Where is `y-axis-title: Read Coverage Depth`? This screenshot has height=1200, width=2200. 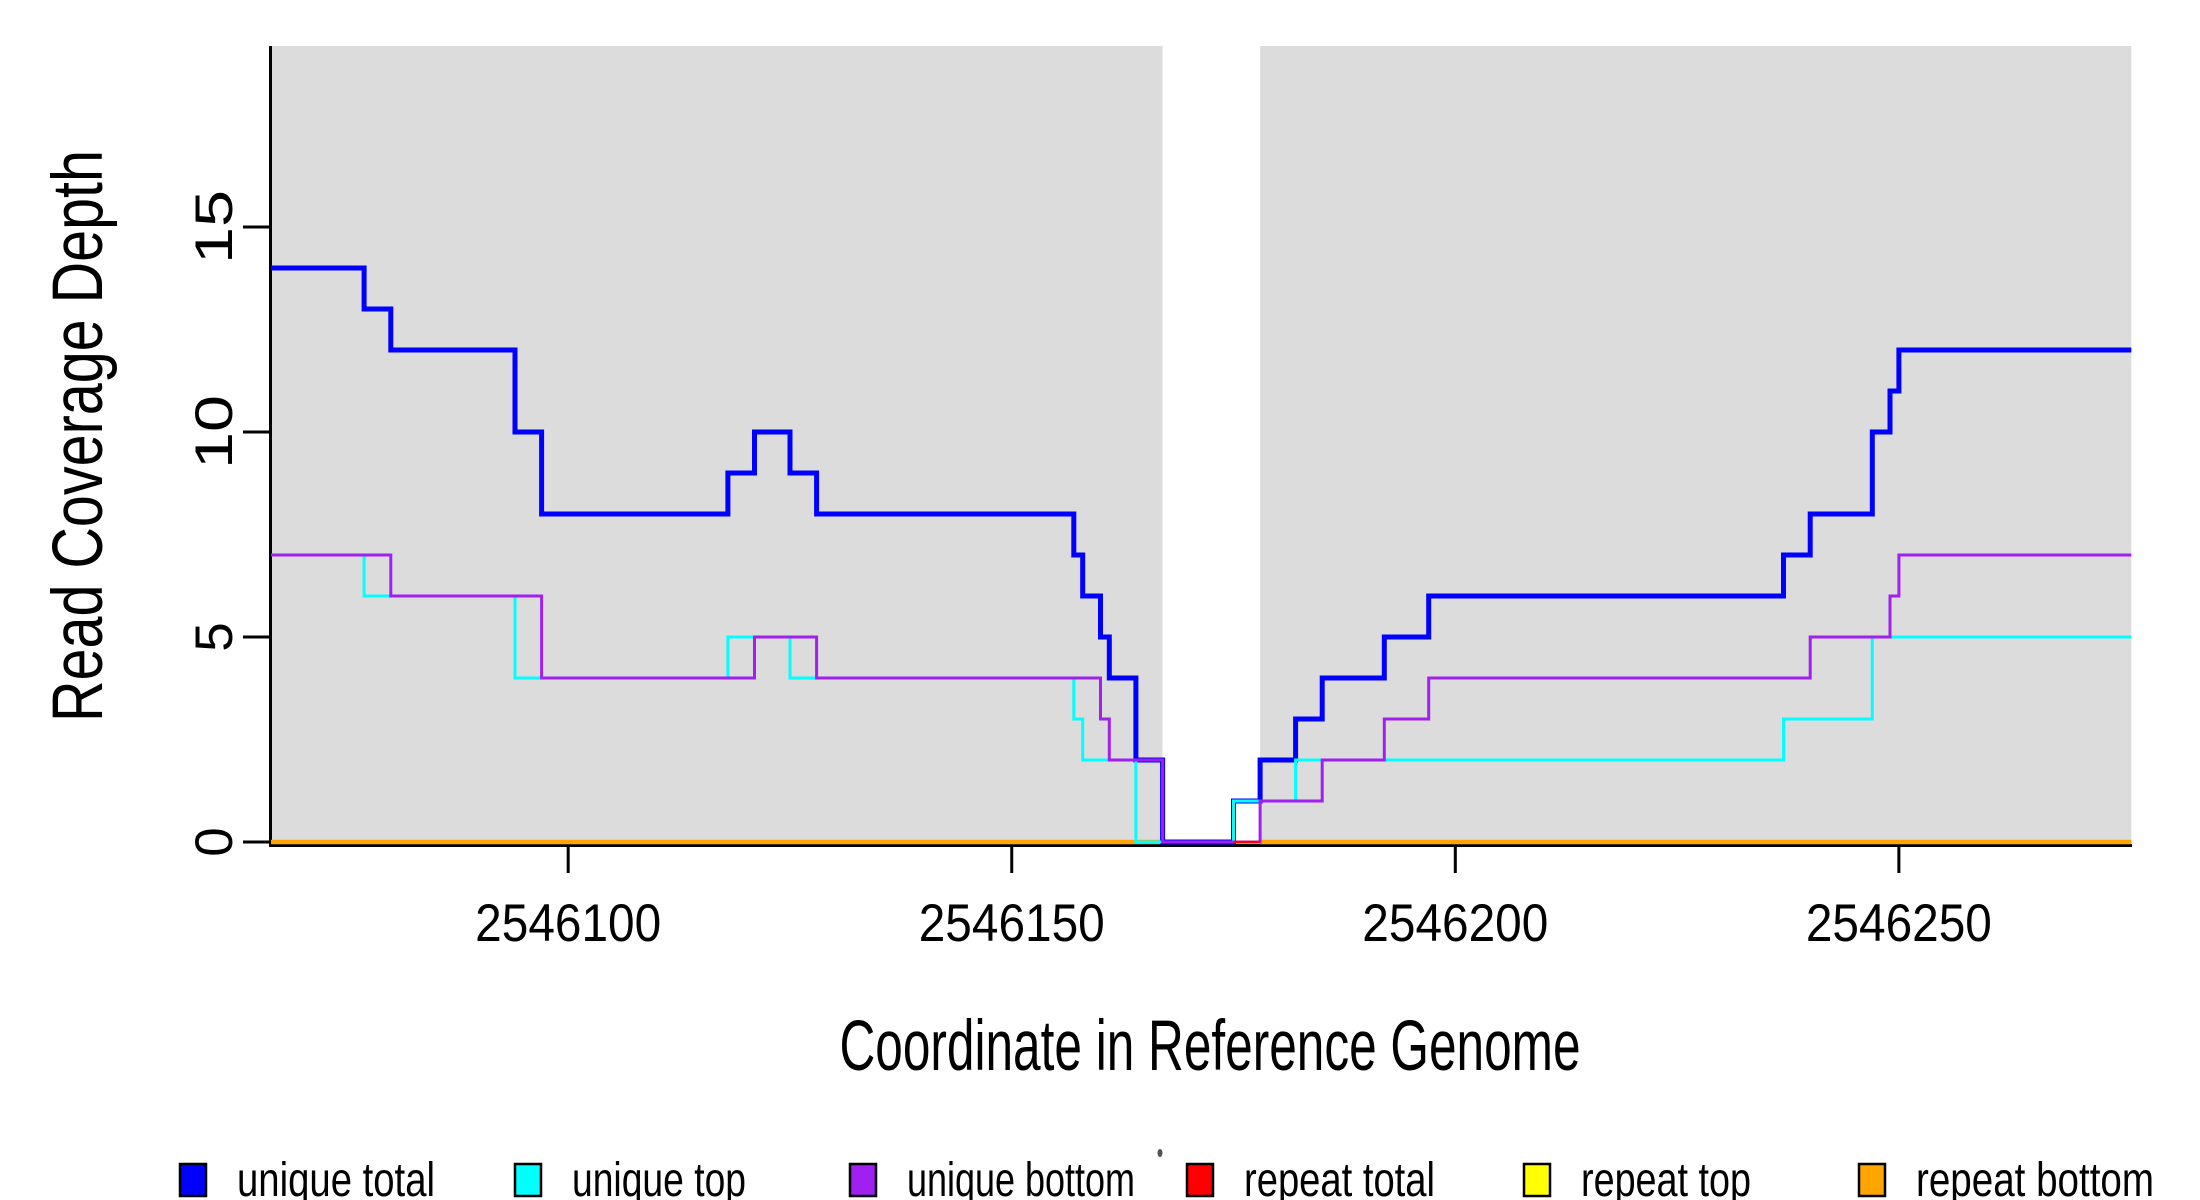
y-axis-title: Read Coverage Depth is located at coordinates (78, 436).